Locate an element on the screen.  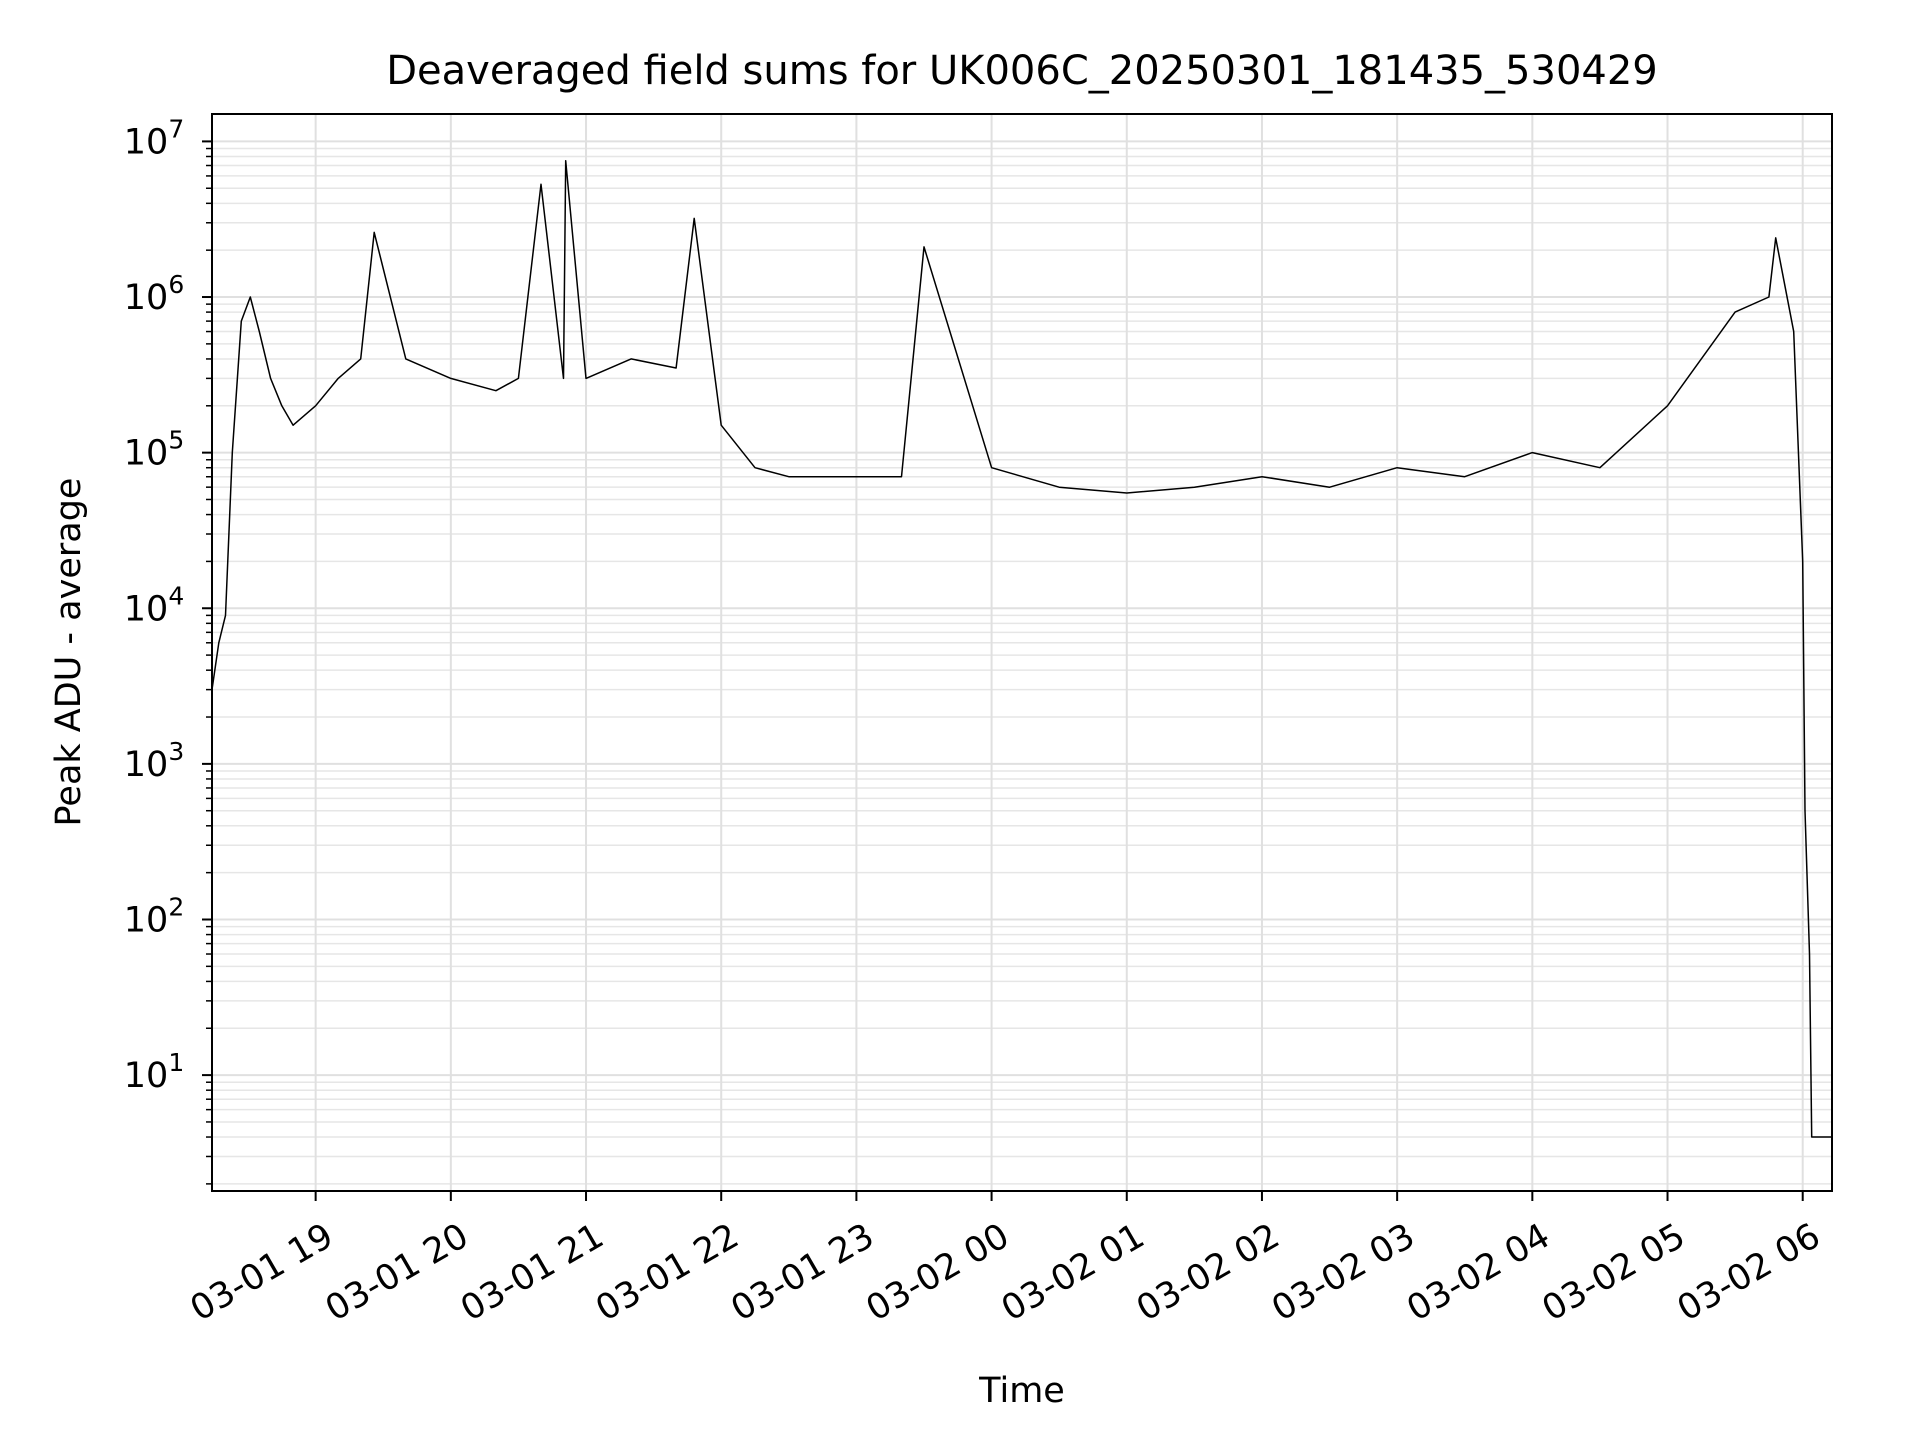
y-tick-label: 10⁷ is located at coordinates (154, 138).